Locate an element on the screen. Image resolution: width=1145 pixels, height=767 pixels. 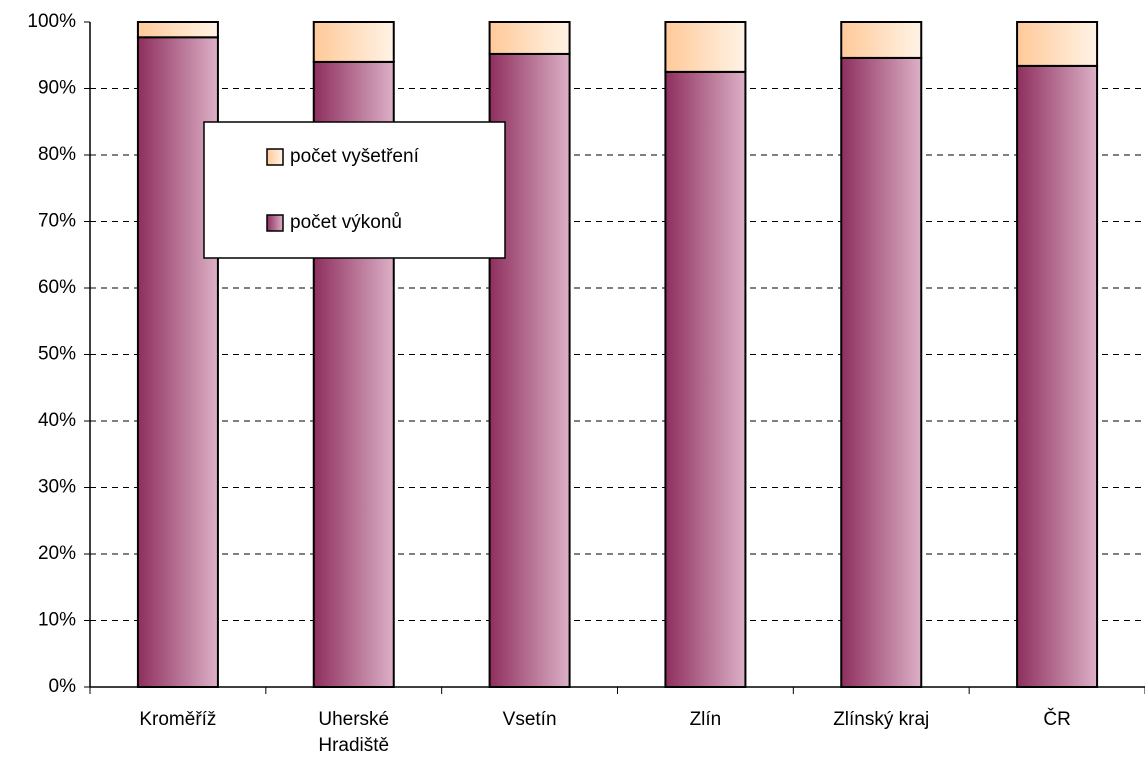
x-tick-label: Uherské Hradiště is located at coordinates (354, 732).